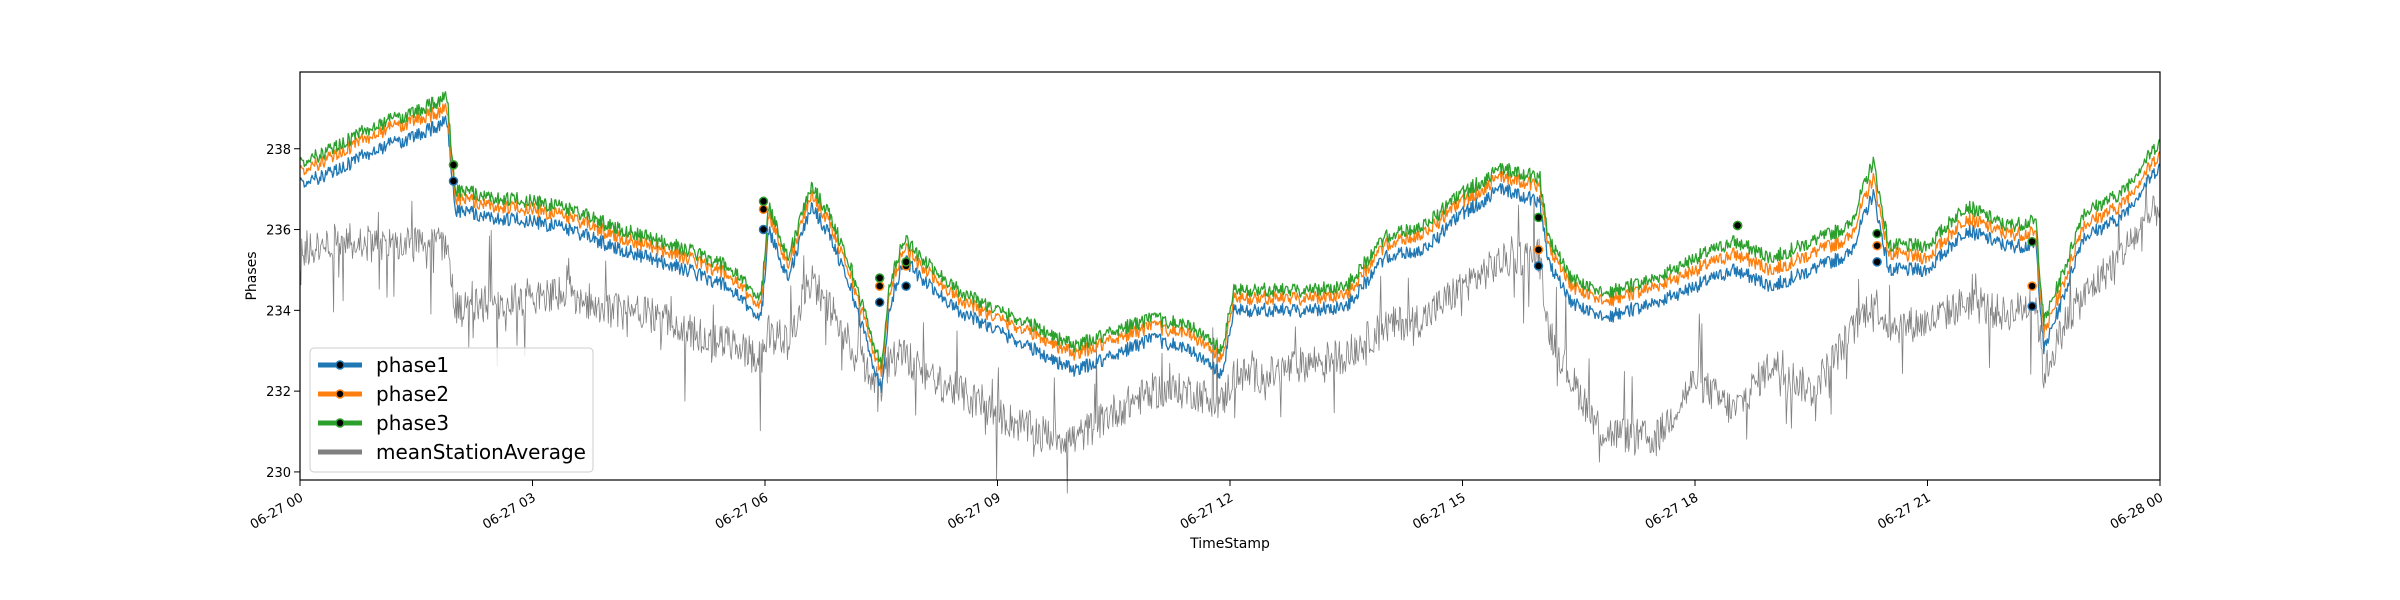  I want to click on legend-marker-phase2, so click(340, 394).